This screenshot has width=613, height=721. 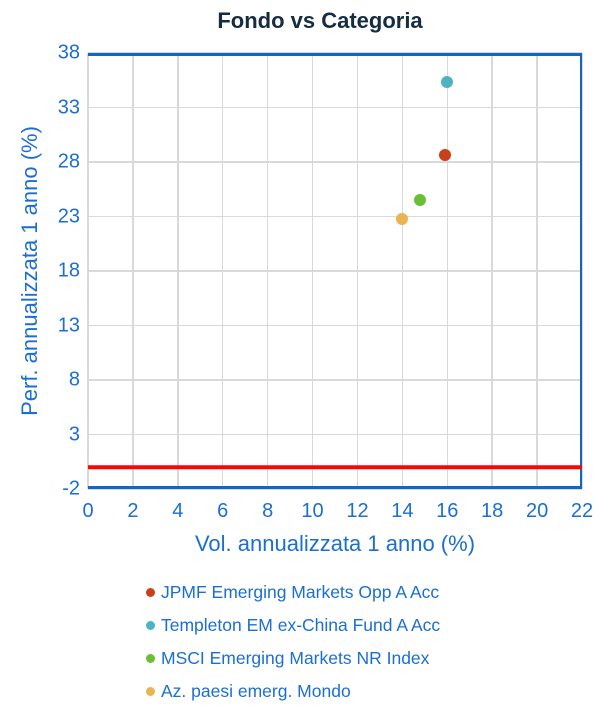 What do you see at coordinates (68, 52) in the screenshot?
I see `y-tick-label-38: 38` at bounding box center [68, 52].